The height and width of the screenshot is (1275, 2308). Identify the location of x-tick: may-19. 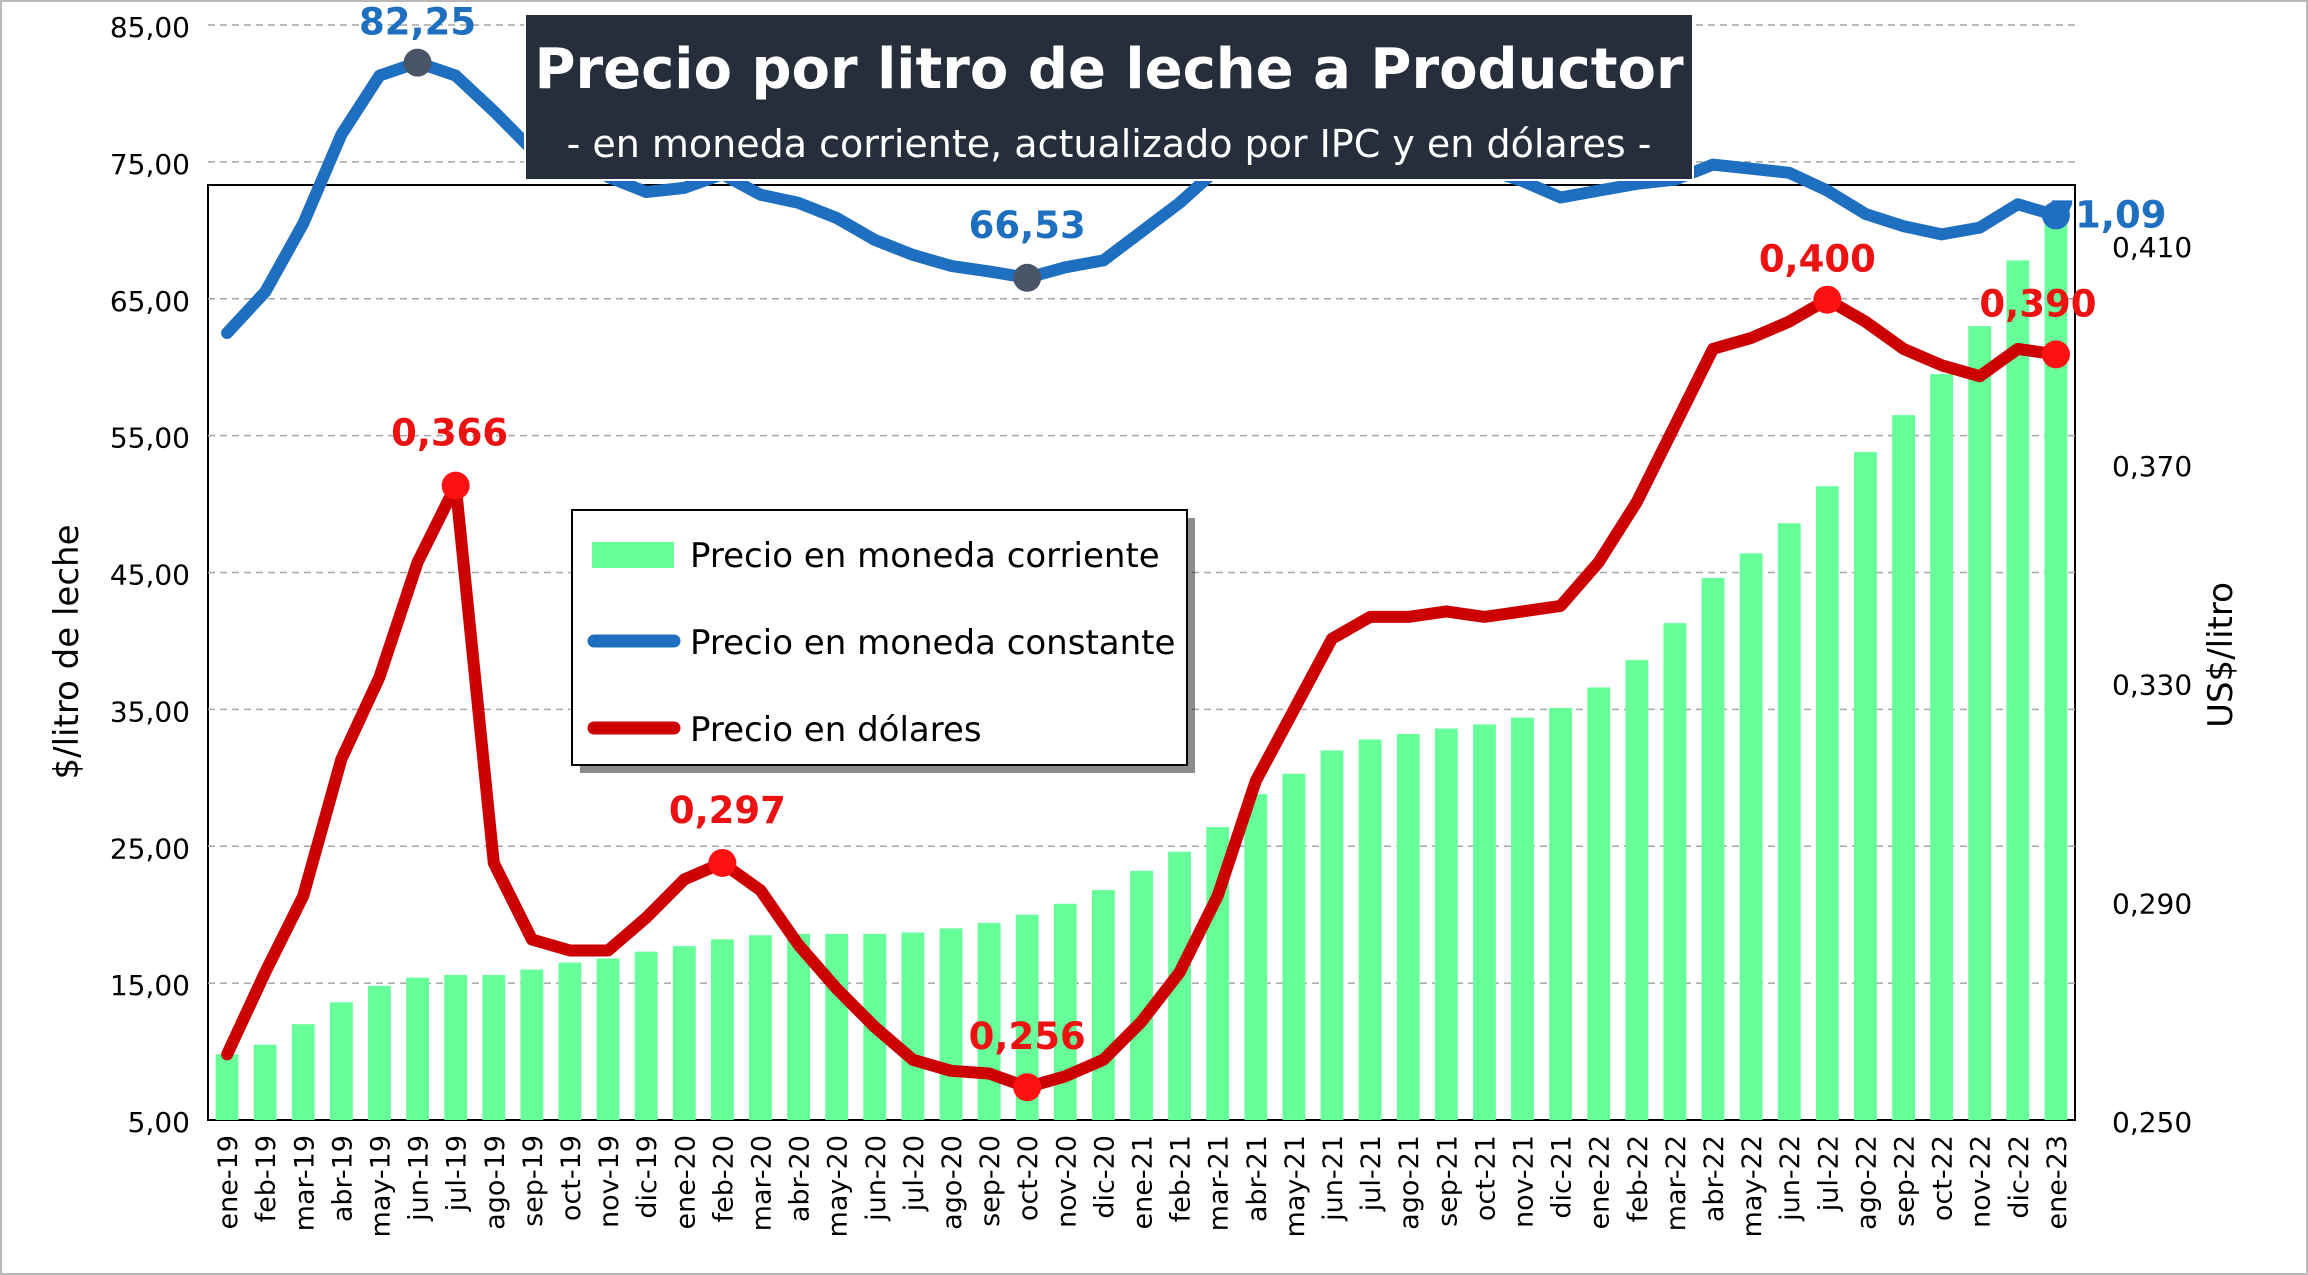
(380, 1186).